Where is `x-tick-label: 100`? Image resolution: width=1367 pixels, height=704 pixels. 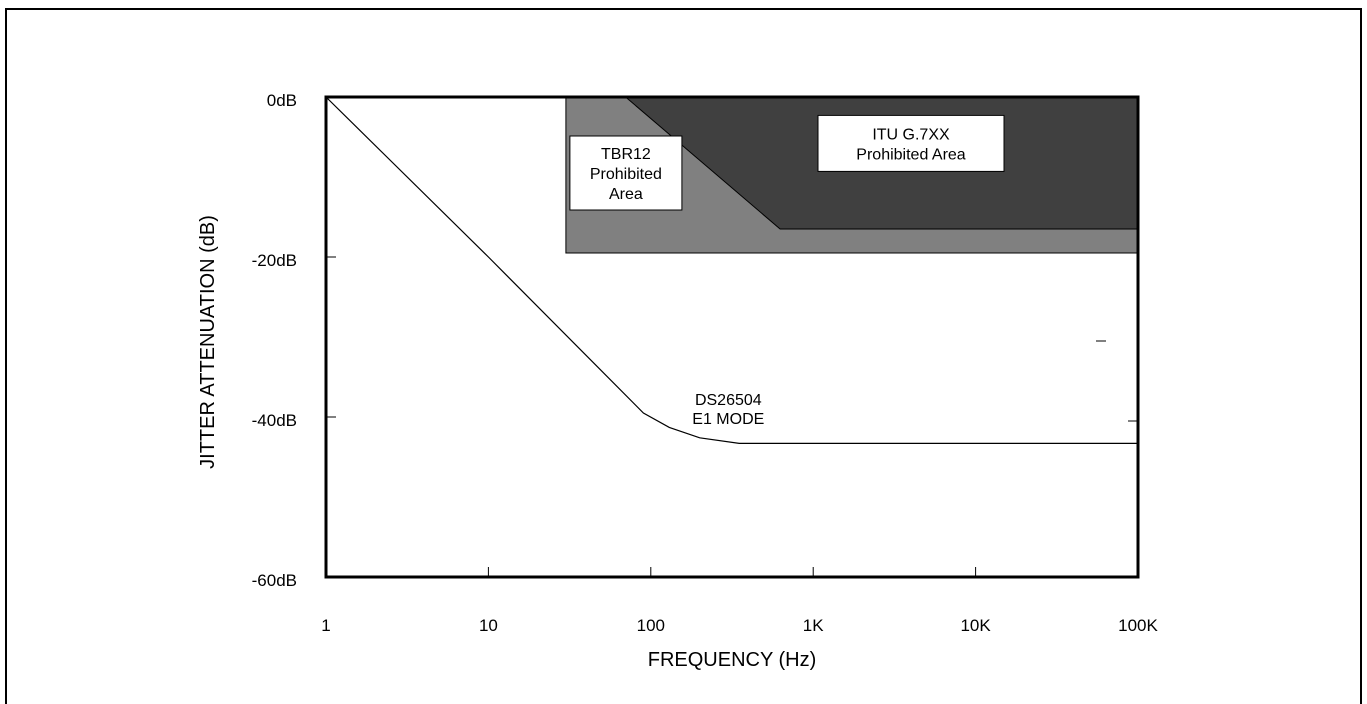 x-tick-label: 100 is located at coordinates (651, 625).